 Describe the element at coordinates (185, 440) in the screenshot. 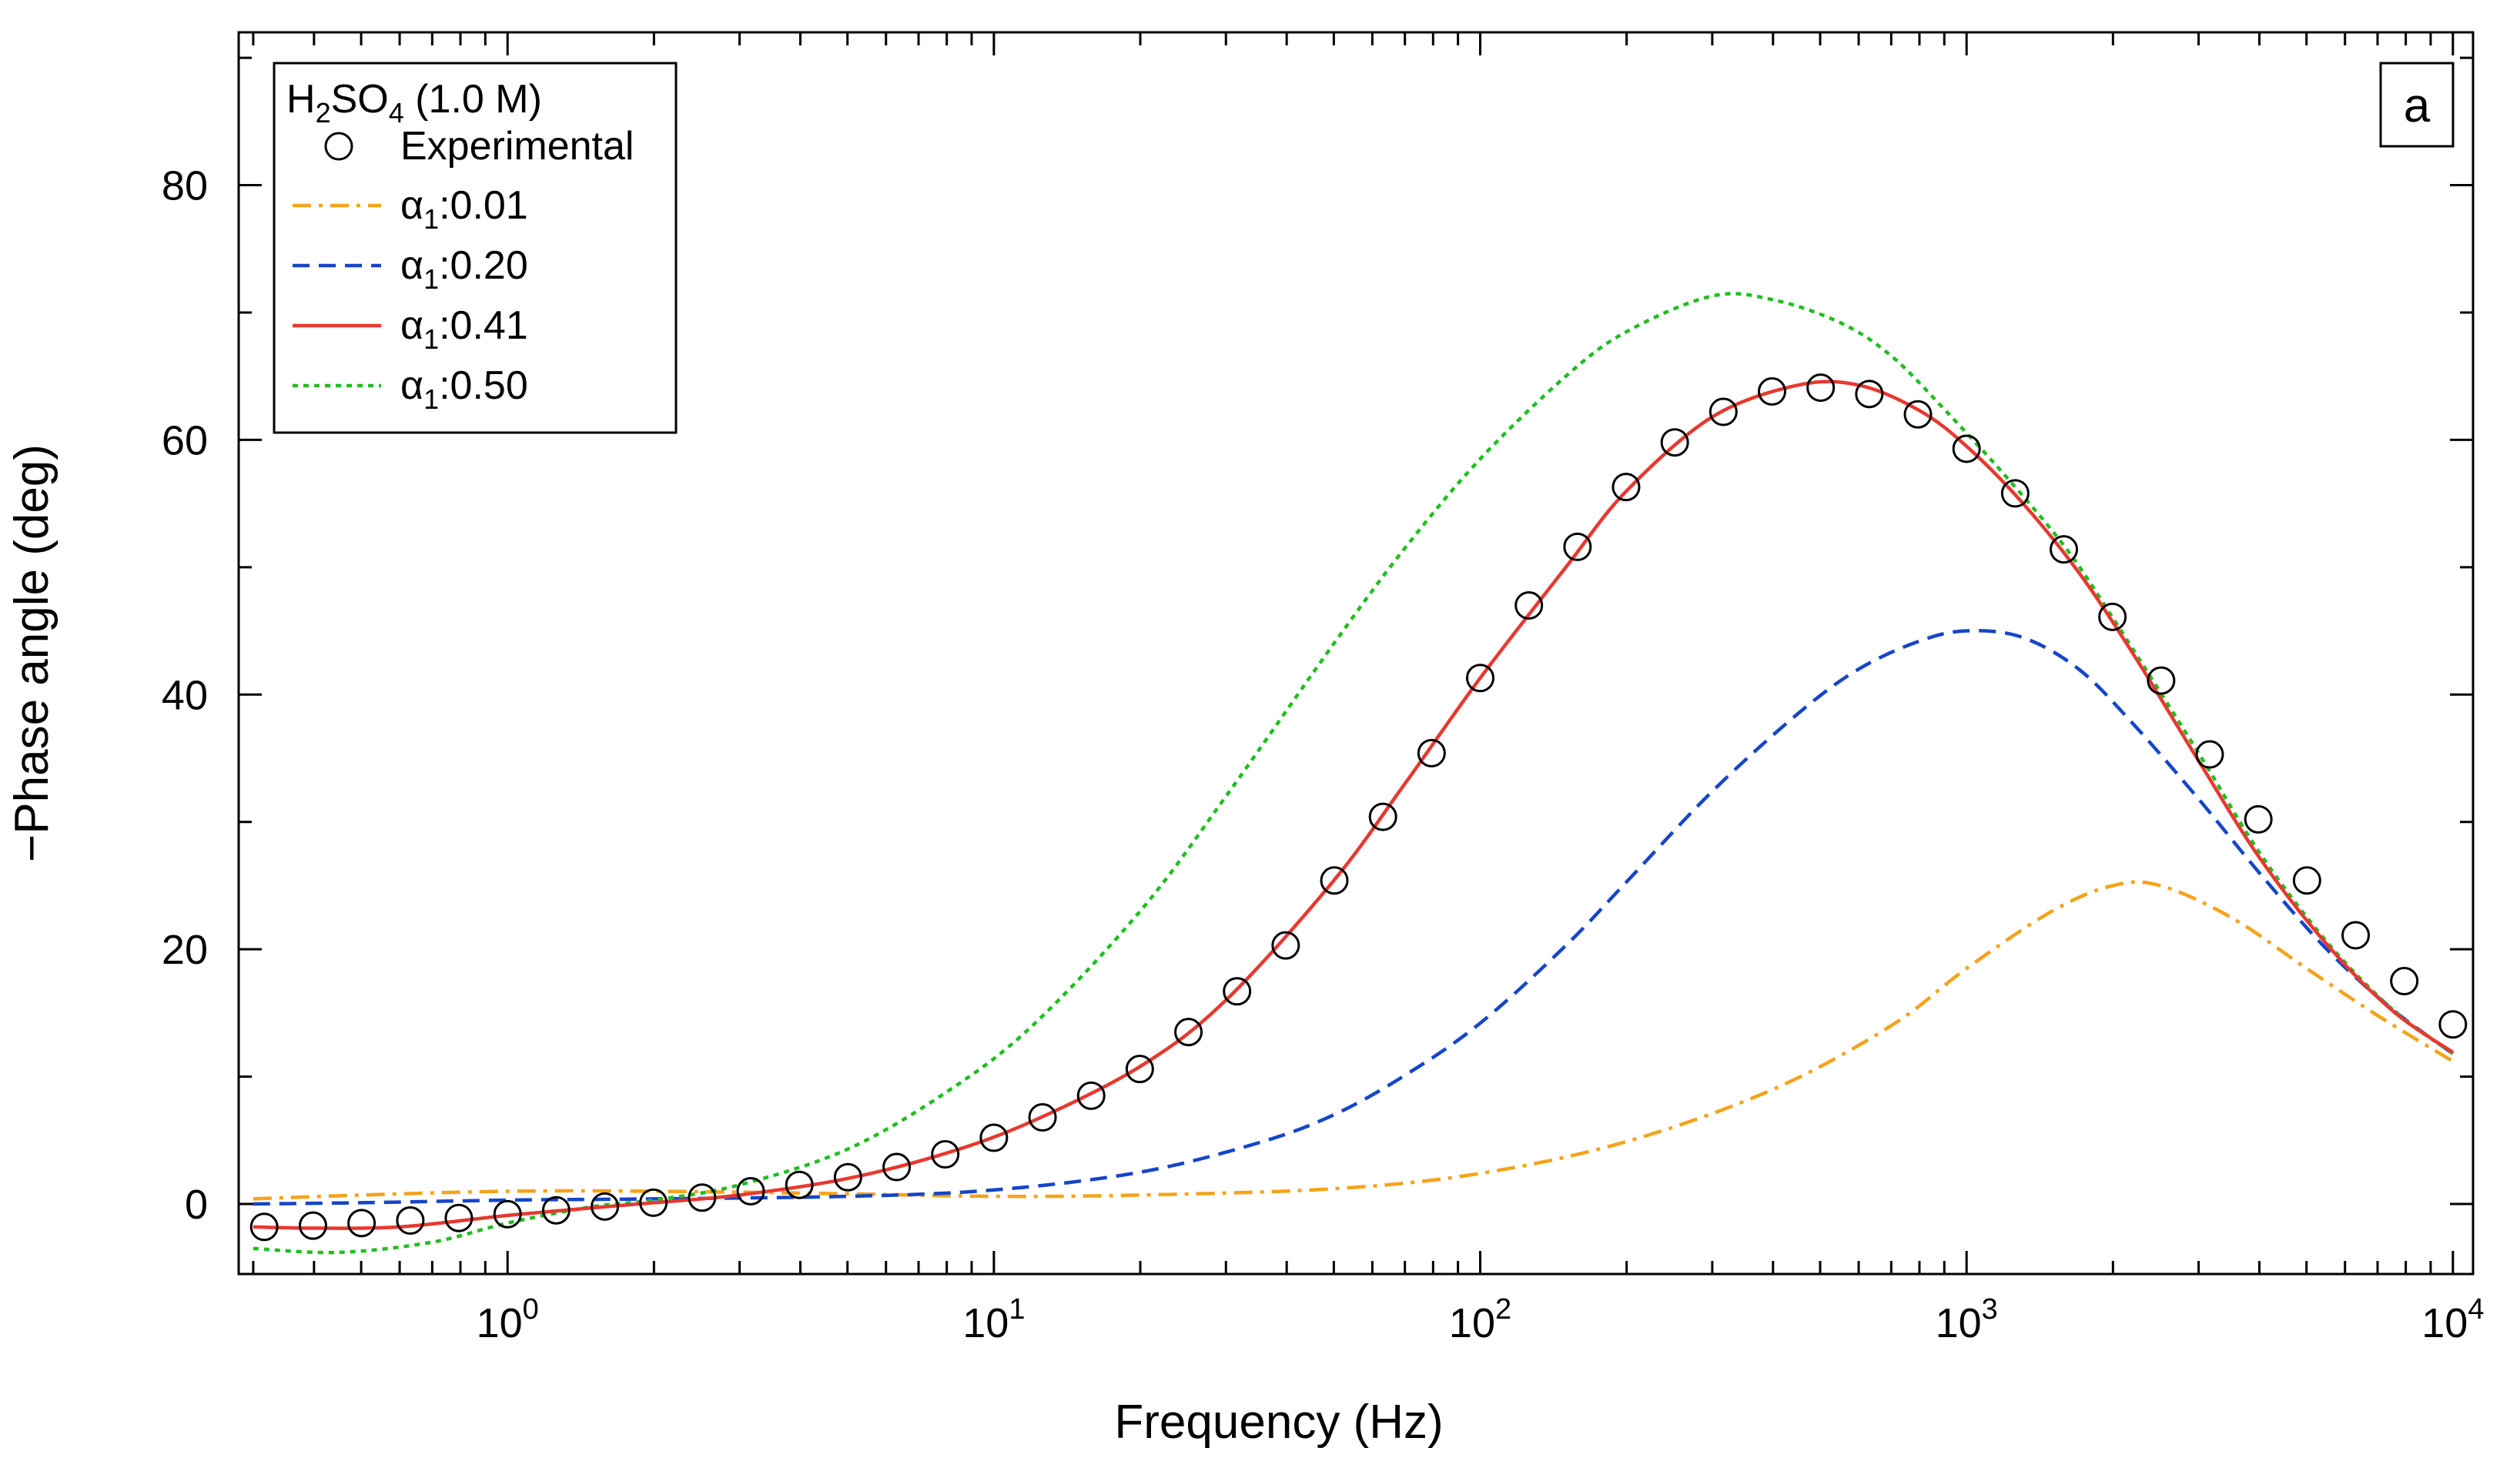

I see `y-tick-label: 60` at that location.